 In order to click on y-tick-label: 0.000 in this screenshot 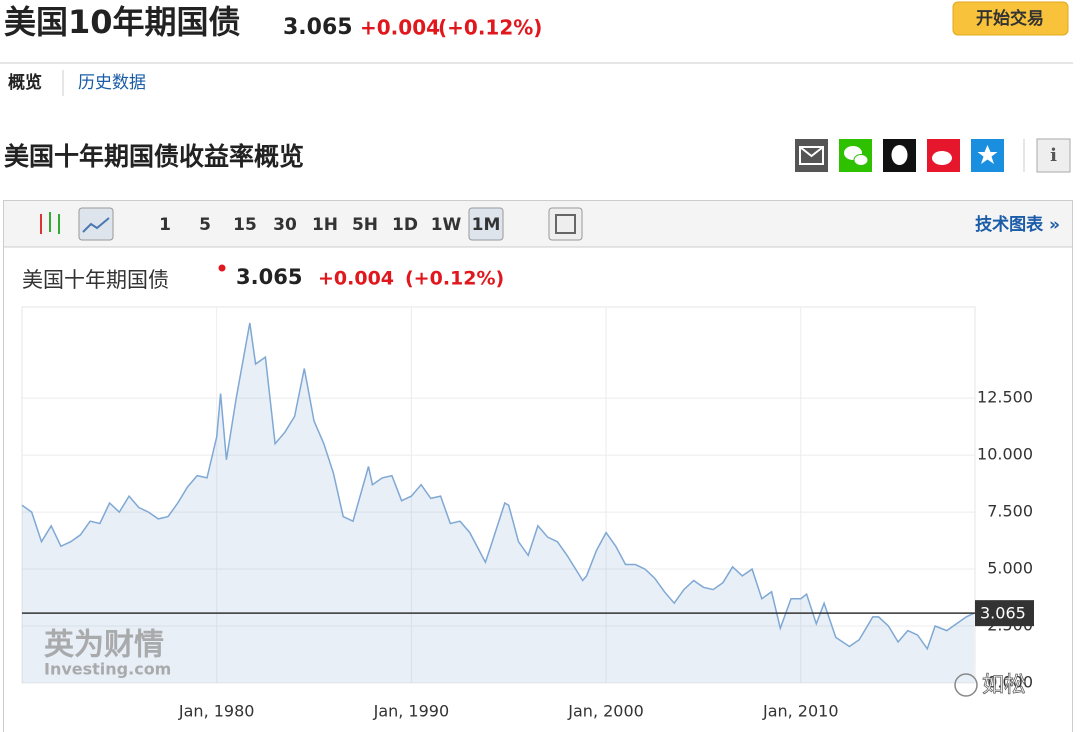, I will do `click(1010, 682)`.